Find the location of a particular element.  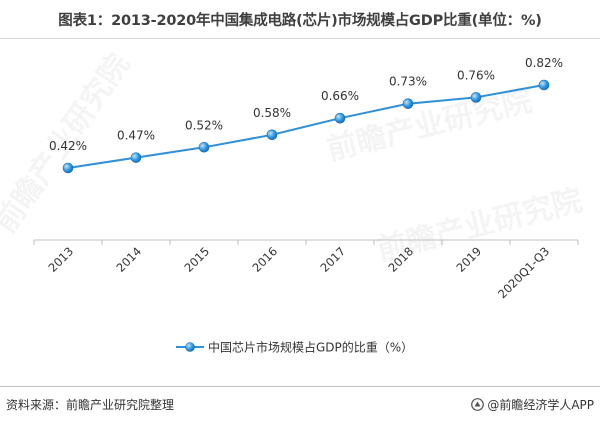

legend: 中国芯片市场规模占GDP的比重（%） is located at coordinates (294, 347).